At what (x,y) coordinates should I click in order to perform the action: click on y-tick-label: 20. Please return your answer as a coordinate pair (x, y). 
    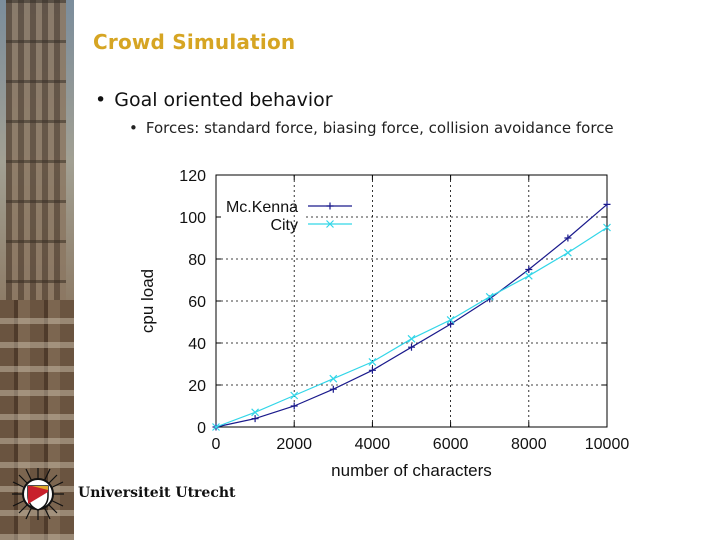
    Looking at the image, I should click on (197, 386).